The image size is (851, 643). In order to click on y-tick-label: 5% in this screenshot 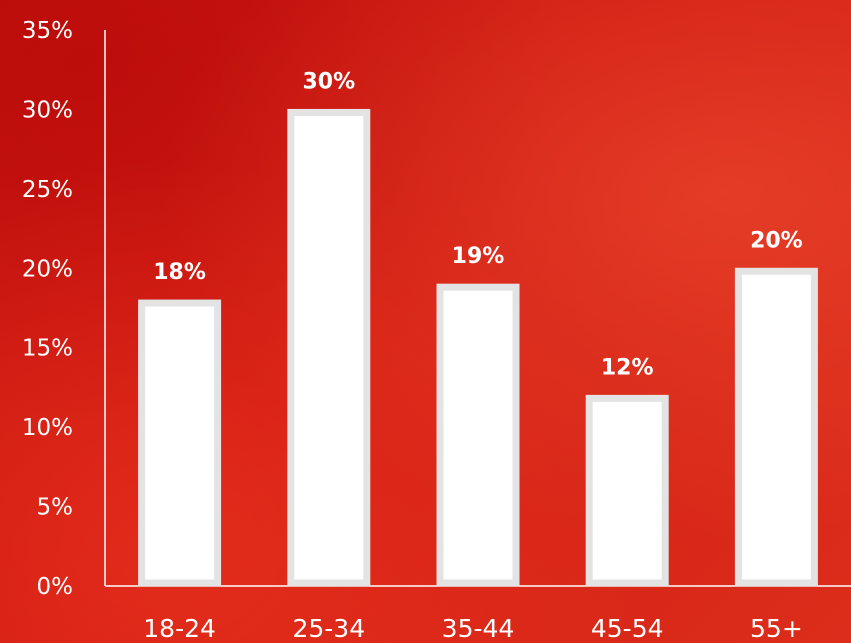, I will do `click(55, 508)`.